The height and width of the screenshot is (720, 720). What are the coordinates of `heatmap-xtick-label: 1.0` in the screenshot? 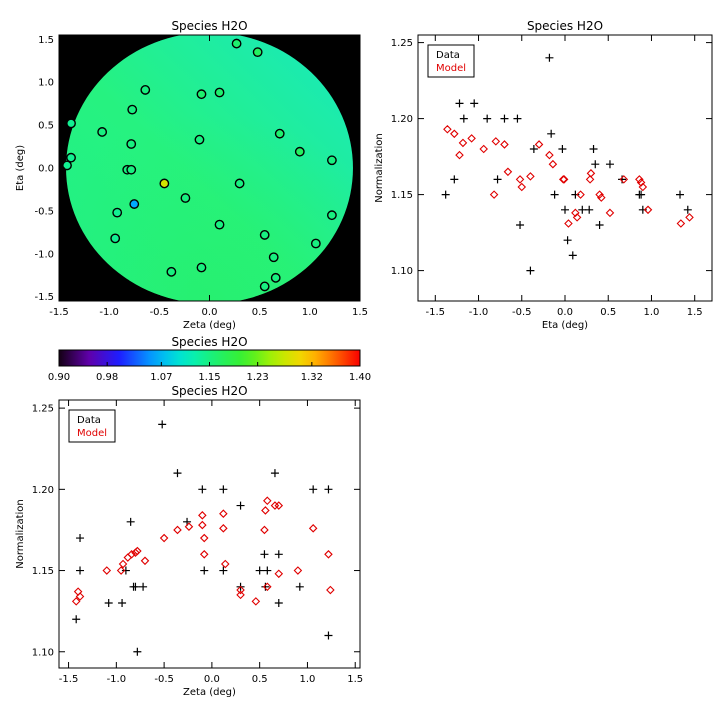 It's located at (310, 312).